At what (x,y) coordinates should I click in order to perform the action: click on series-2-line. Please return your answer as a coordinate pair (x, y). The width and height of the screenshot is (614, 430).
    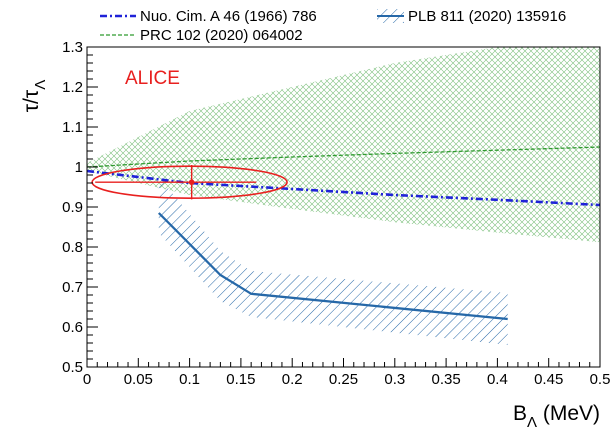
    Looking at the image, I should click on (343, 157).